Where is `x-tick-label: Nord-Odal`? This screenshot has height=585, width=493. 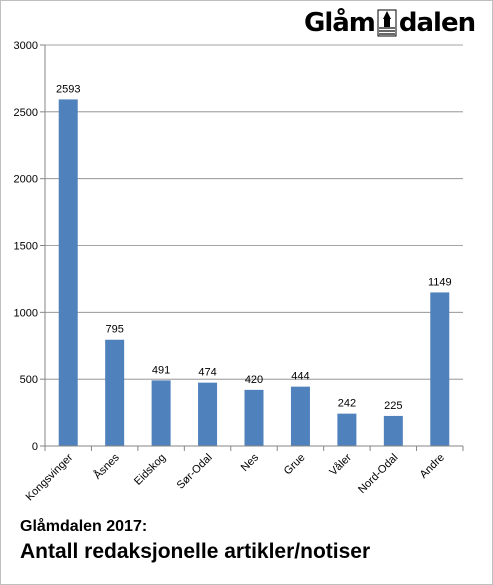
x-tick-label: Nord-Odal is located at coordinates (378, 474).